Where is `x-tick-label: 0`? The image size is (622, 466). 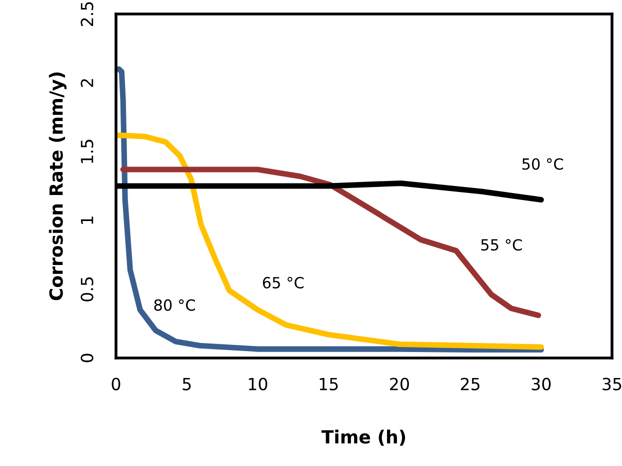
x-tick-label: 0 is located at coordinates (116, 384).